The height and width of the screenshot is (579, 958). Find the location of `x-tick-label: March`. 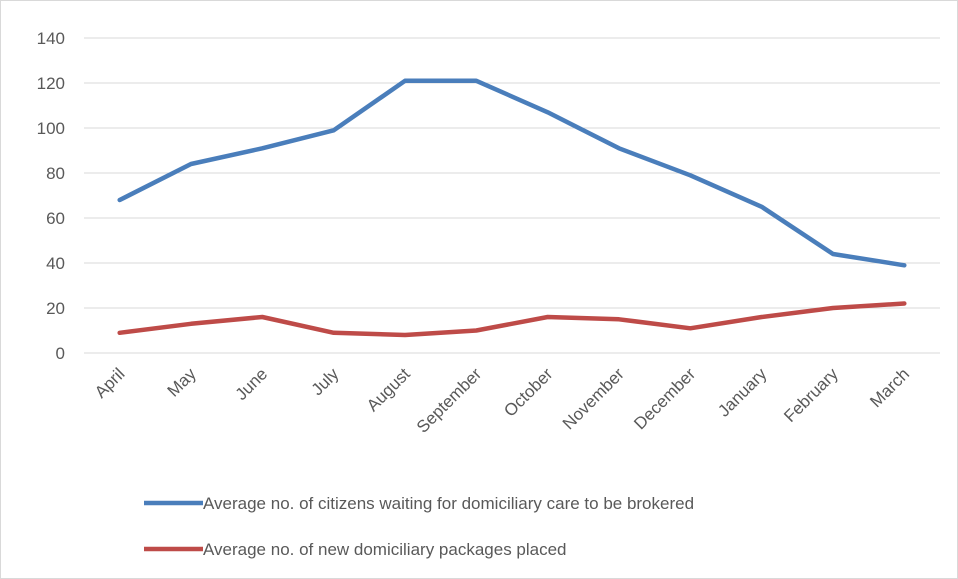

x-tick-label: March is located at coordinates (889, 387).